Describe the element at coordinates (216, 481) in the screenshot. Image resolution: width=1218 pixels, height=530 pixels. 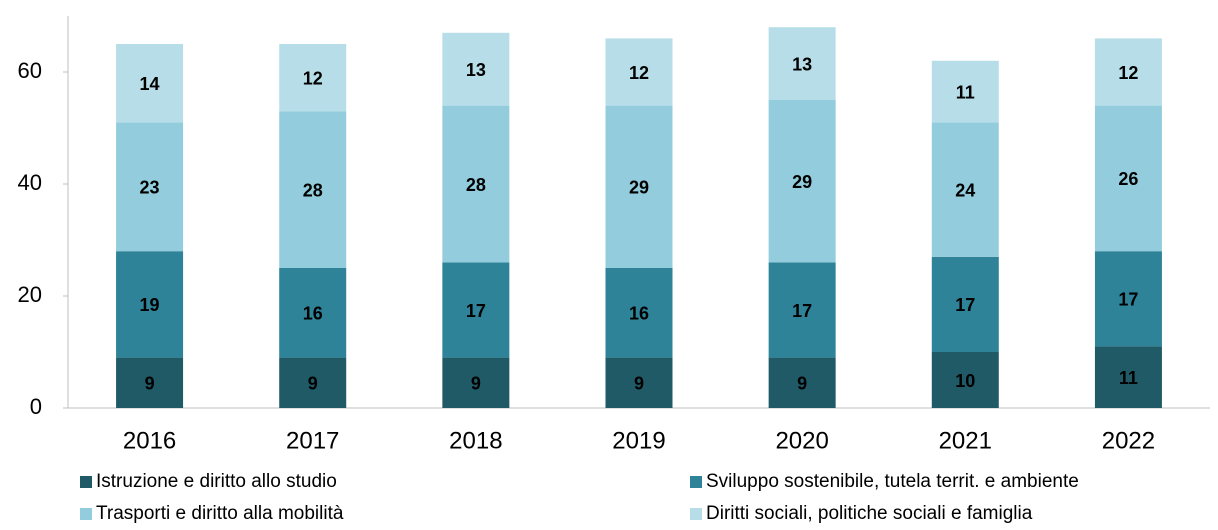
I see `legend-label: Istruzione e diritto allo studio` at that location.